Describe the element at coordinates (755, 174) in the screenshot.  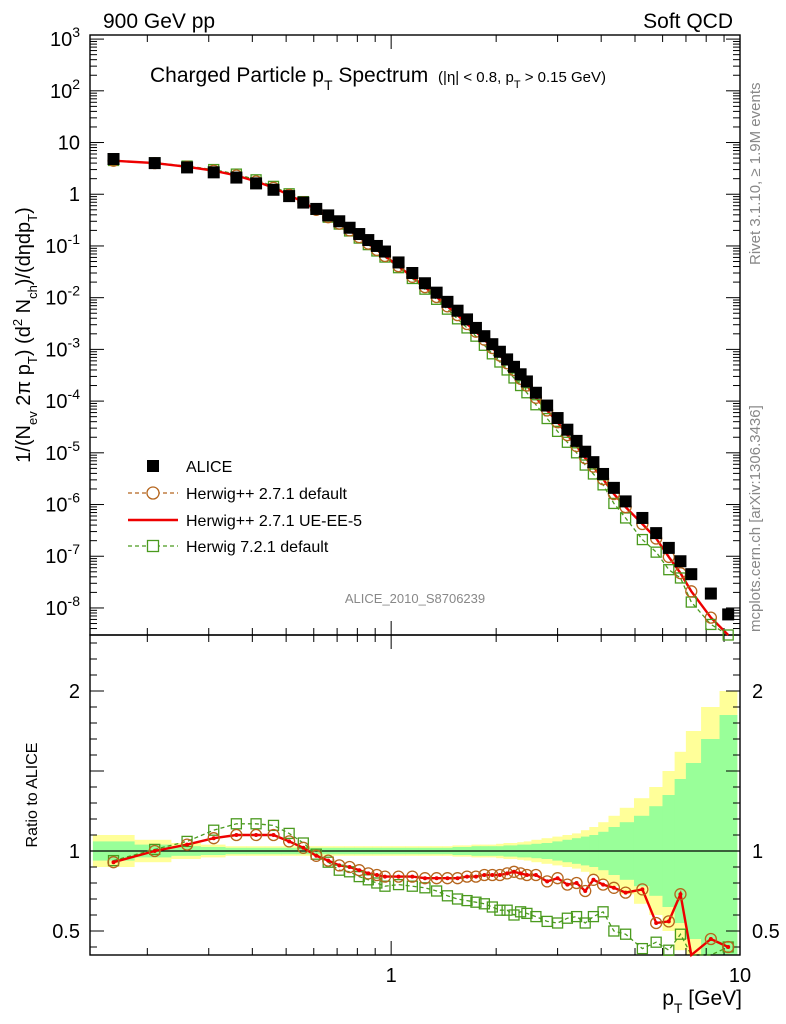
I see `rivet-label: Rivet 3.1.10, ≥ 1.9M events` at that location.